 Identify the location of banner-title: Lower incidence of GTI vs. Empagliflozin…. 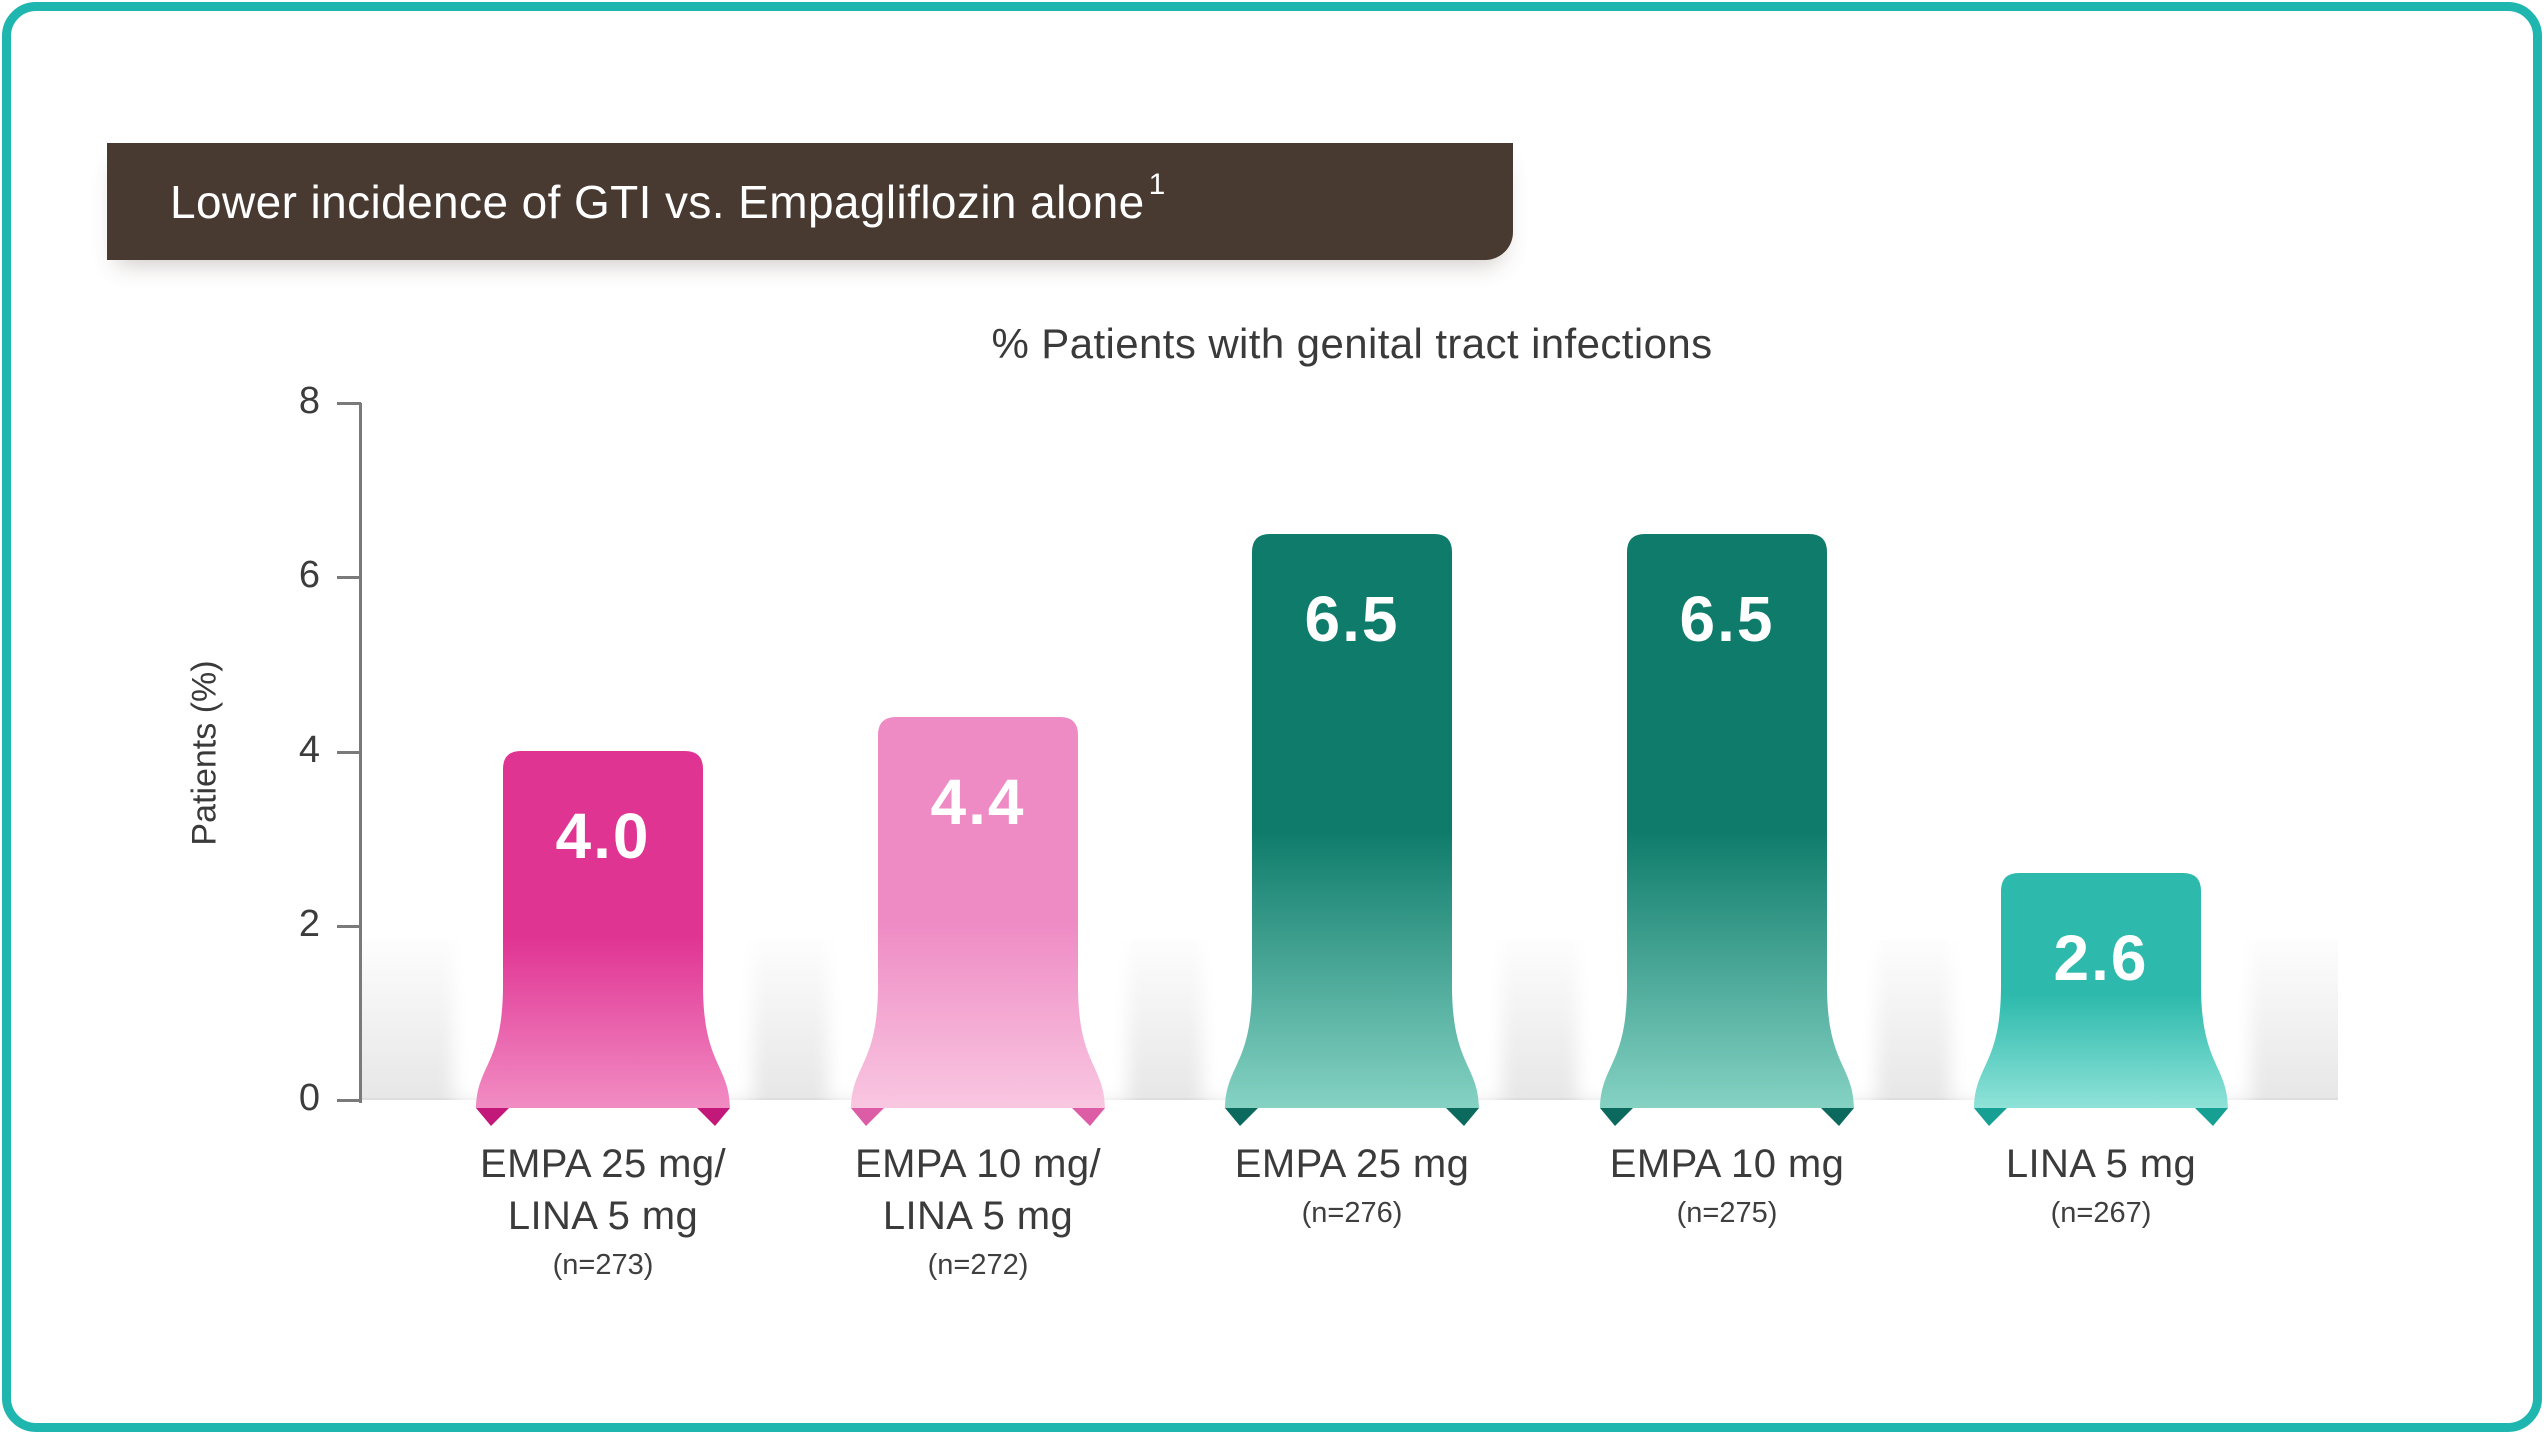
(657, 201).